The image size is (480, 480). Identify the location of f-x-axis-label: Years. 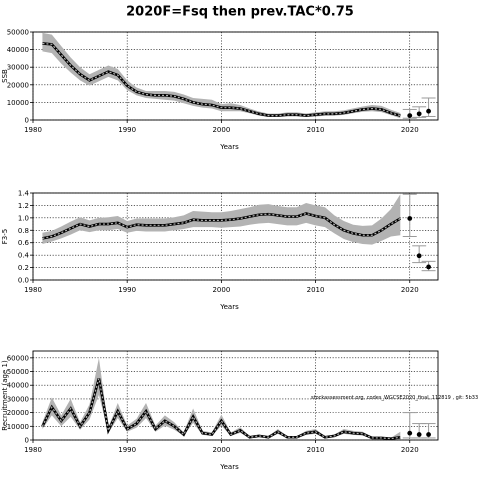
(229, 307).